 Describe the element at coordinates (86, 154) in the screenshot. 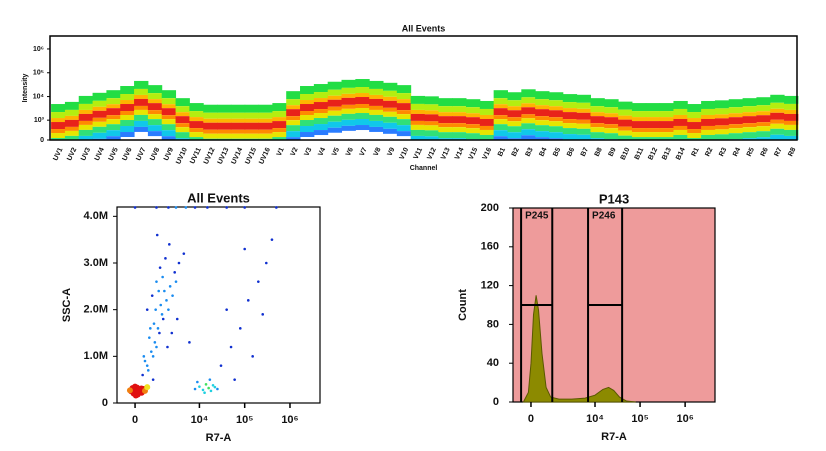

I see `x-tick-label: UV3` at that location.